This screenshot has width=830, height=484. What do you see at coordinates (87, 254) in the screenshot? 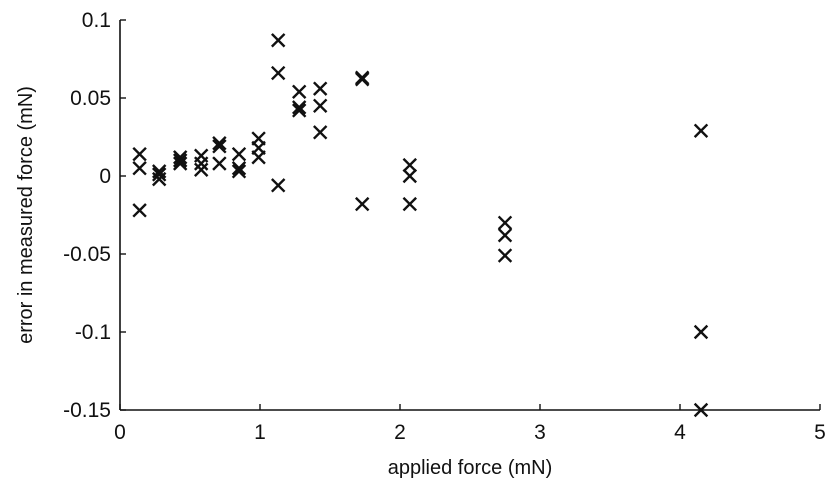
I see `y-tick-label: -0.05` at bounding box center [87, 254].